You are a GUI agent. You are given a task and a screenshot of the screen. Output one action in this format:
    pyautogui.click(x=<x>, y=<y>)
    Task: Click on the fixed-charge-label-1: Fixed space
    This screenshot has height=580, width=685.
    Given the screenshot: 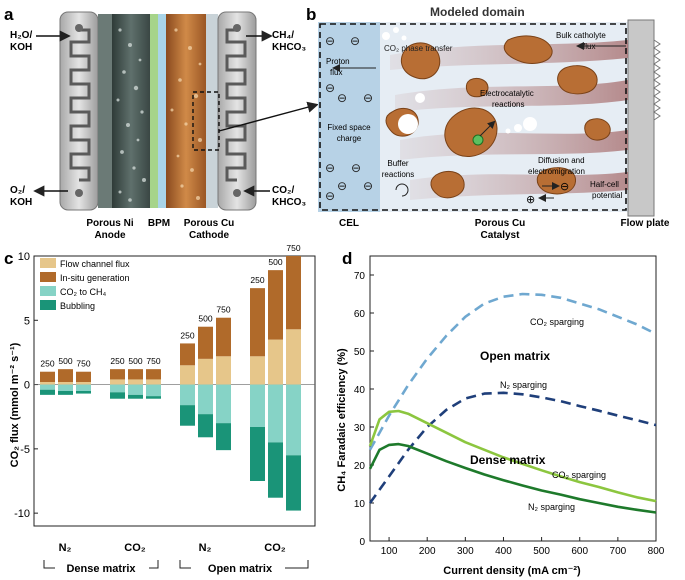 What is the action you would take?
    pyautogui.click(x=349, y=127)
    